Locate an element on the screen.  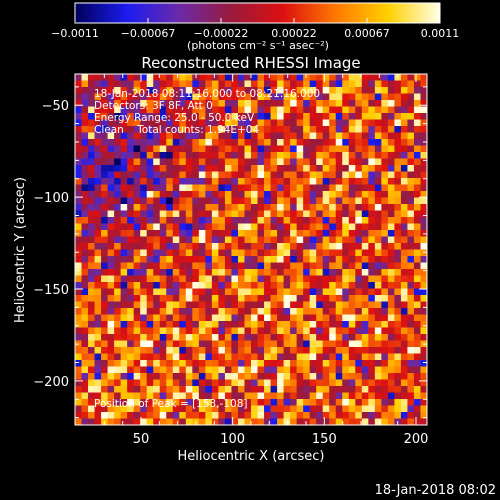
footer-timestamp: 18-Jan-2018 08:02 is located at coordinates (435, 490).